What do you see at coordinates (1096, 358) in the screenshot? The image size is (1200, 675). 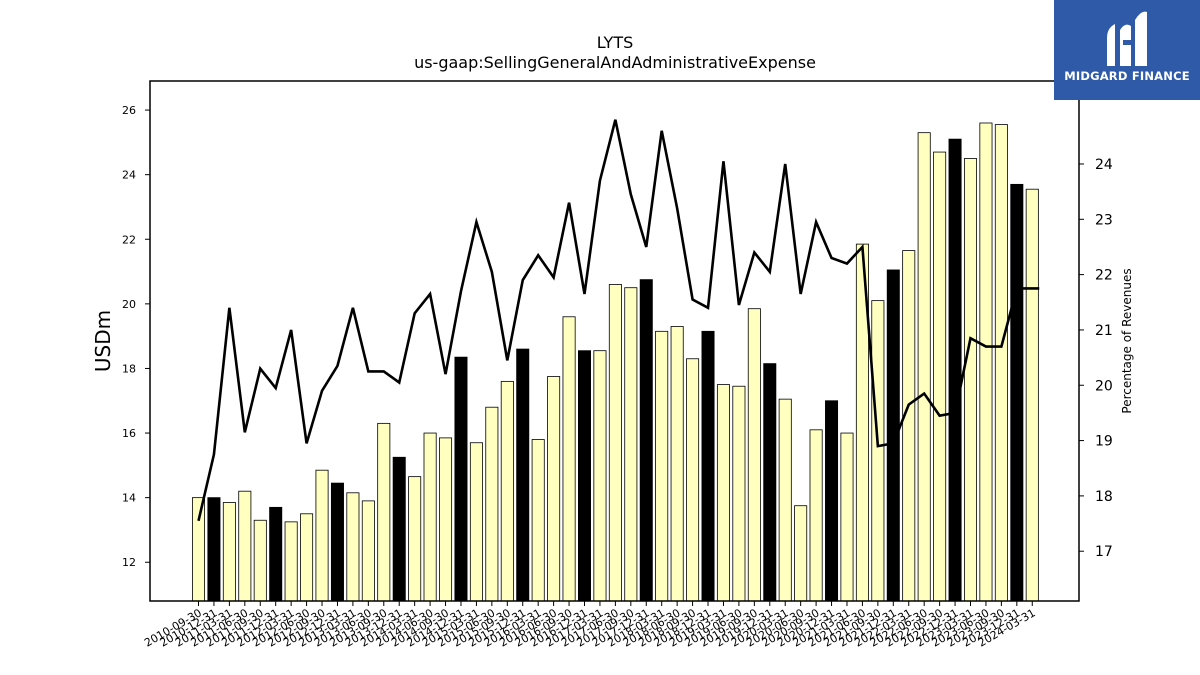 I see `y2-axis: 17 18 19 20 21 22 23 24` at bounding box center [1096, 358].